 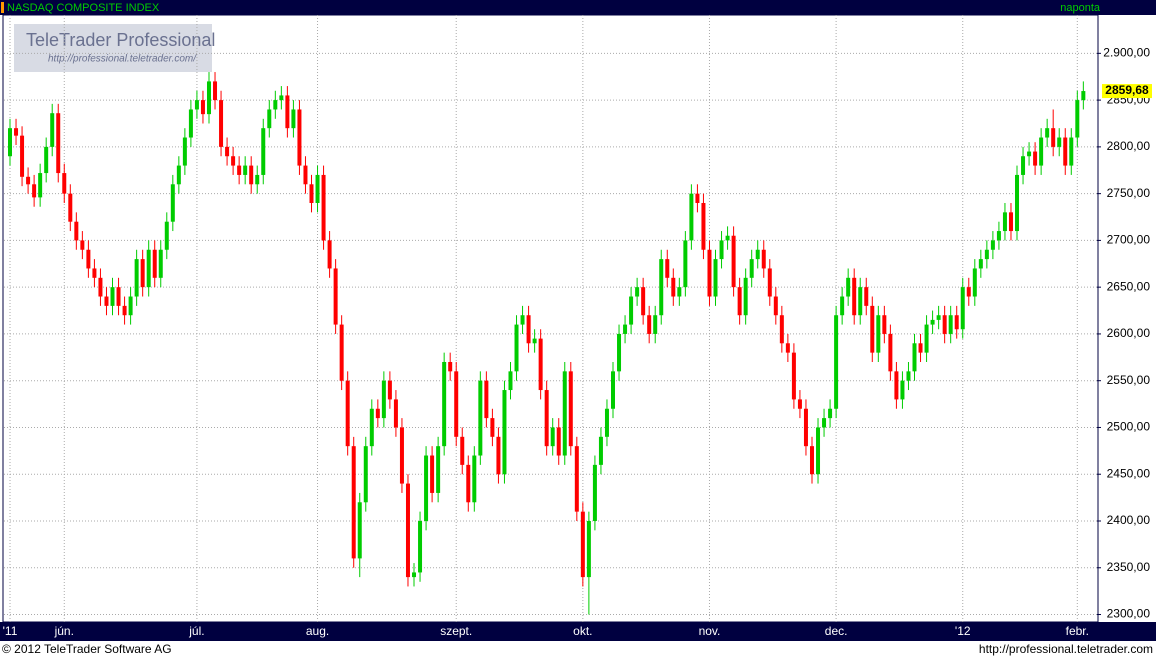 I want to click on y-tick-label: 2.900,00, so click(x=1126, y=53).